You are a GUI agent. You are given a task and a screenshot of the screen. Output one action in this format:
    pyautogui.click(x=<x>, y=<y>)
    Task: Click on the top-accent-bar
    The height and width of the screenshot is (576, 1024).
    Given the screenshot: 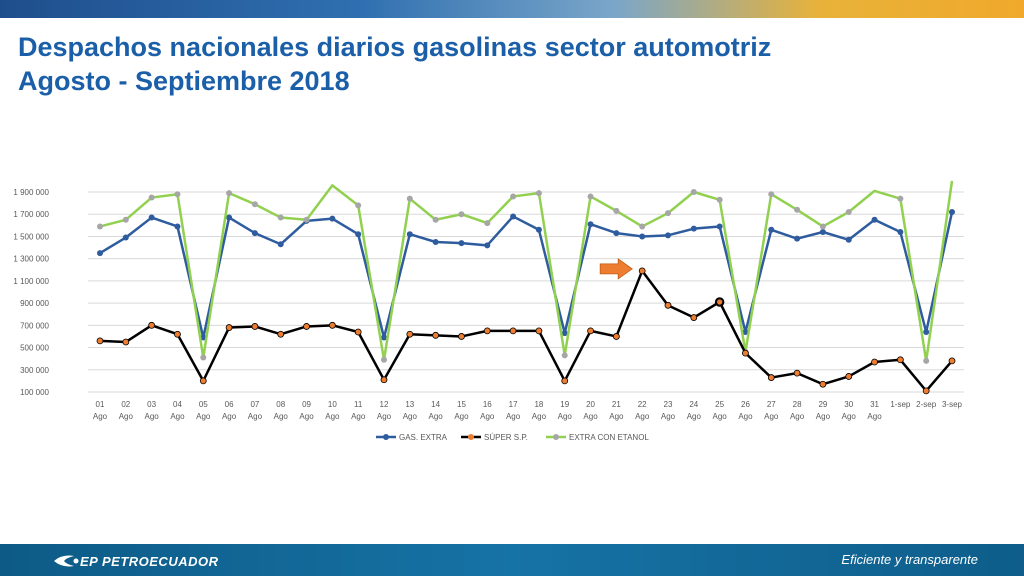 What is the action you would take?
    pyautogui.click(x=512, y=9)
    